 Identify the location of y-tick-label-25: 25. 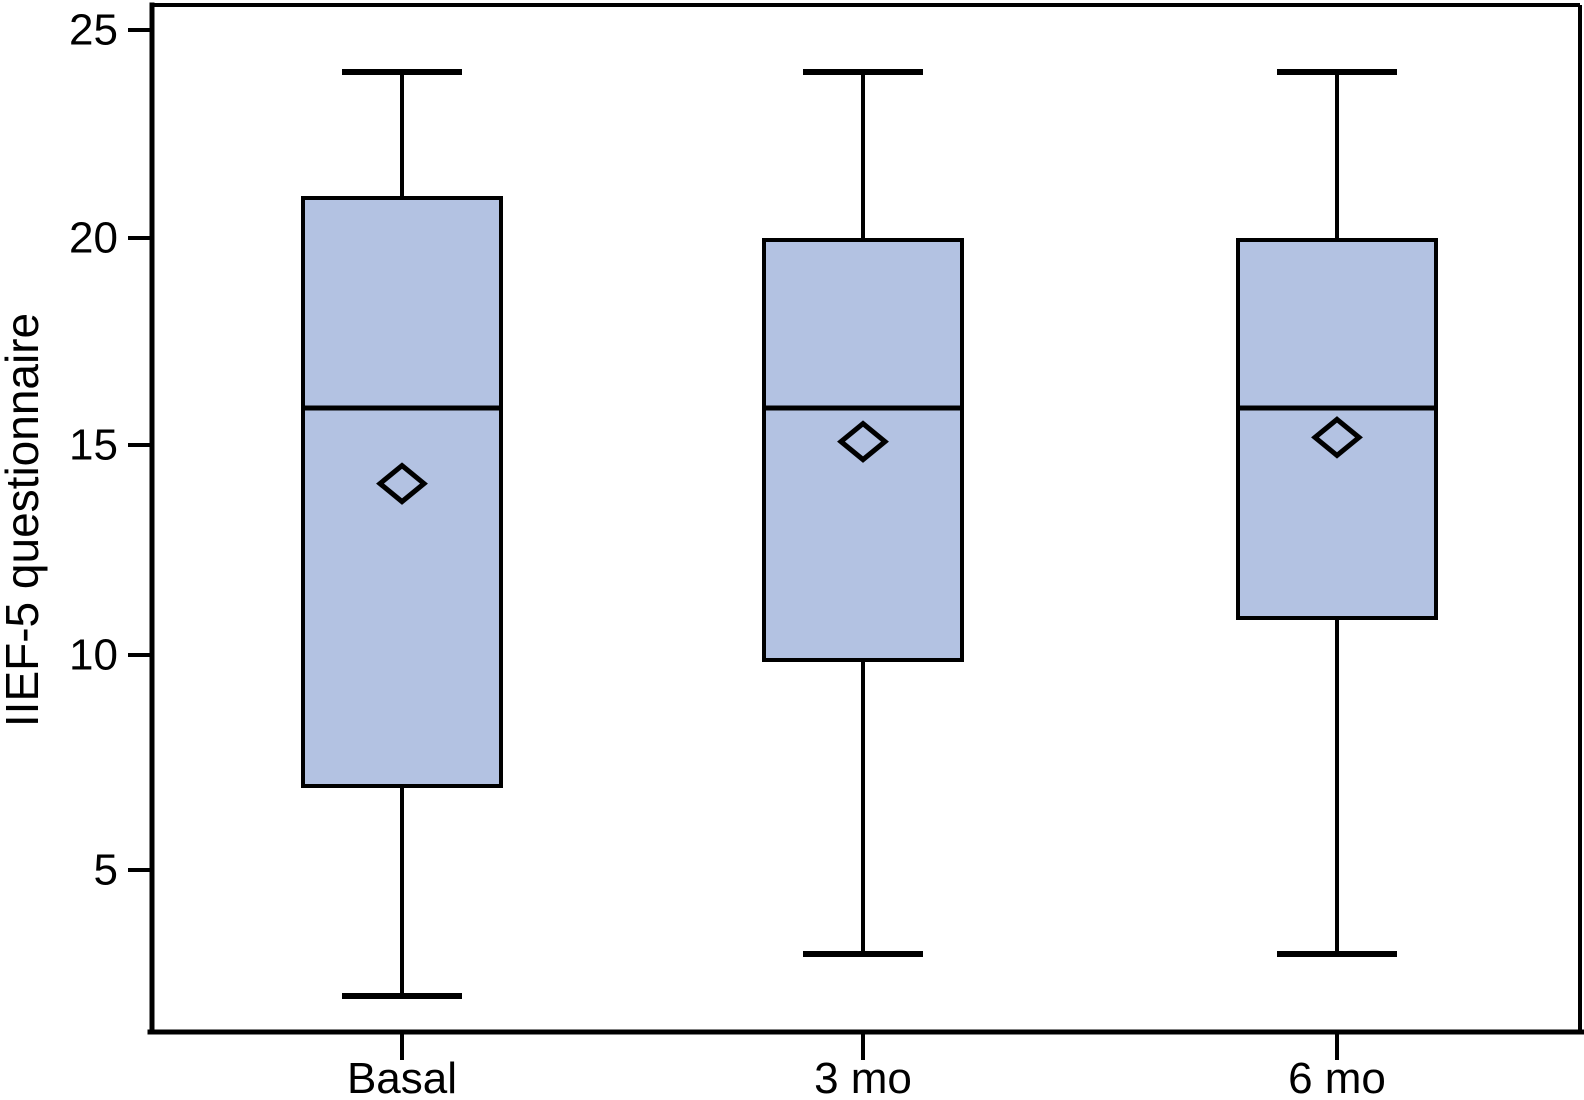
(93, 30).